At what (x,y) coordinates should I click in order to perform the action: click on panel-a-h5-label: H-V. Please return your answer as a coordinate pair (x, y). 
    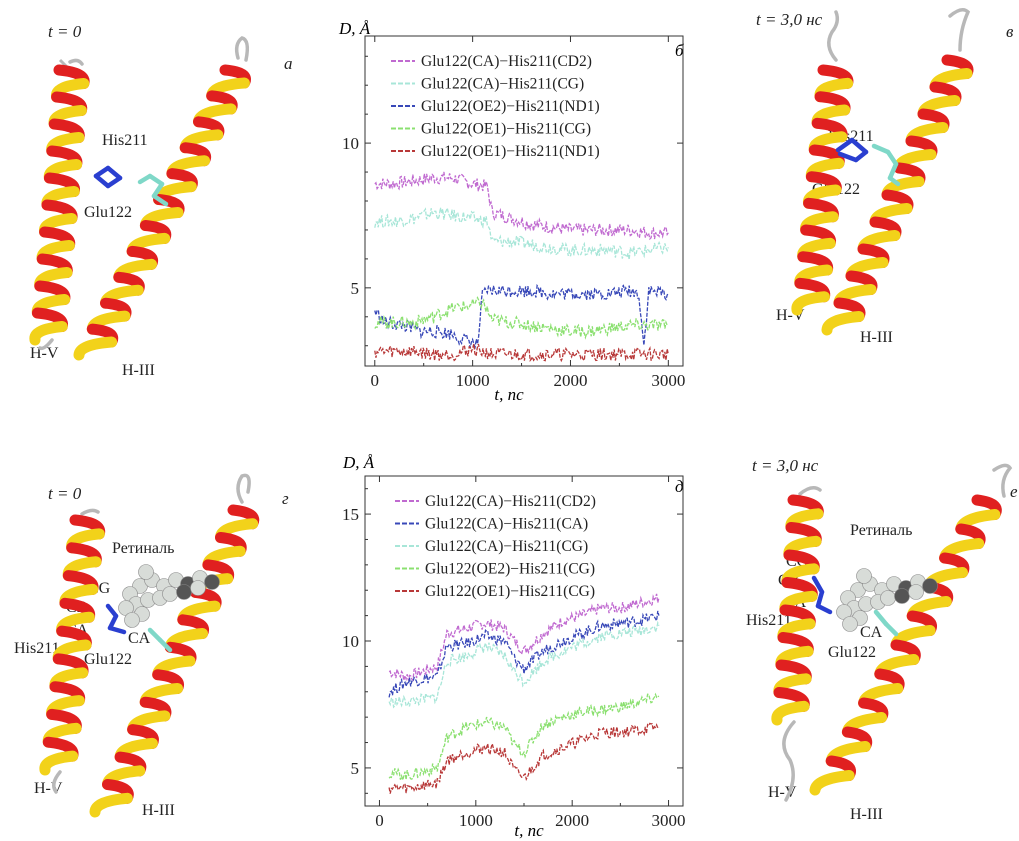
    Looking at the image, I should click on (44, 353).